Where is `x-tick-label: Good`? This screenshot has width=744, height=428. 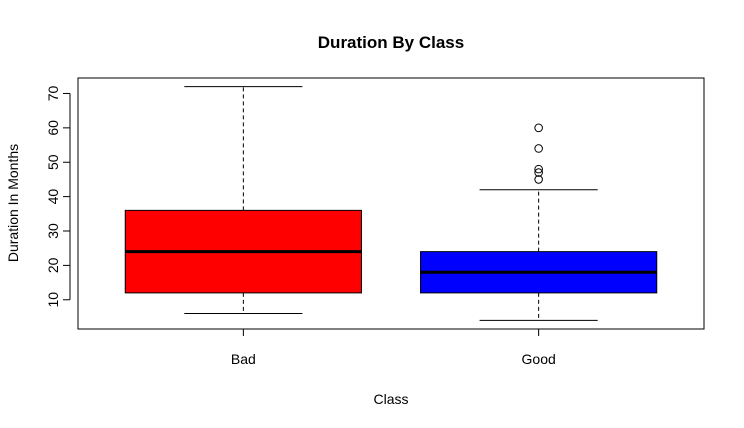
x-tick-label: Good is located at coordinates (539, 359).